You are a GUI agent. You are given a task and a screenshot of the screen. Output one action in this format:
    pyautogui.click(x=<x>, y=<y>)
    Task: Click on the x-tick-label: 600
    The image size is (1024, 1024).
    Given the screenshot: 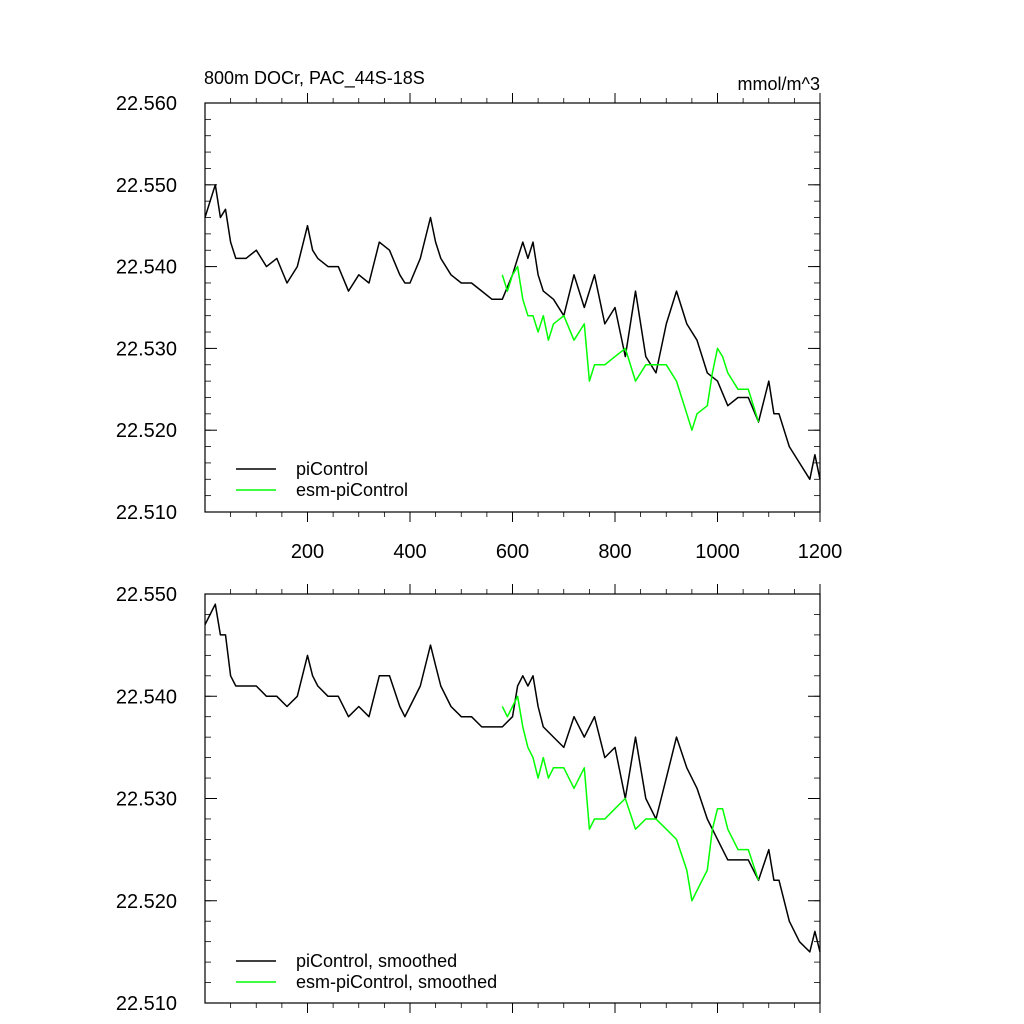 What is the action you would take?
    pyautogui.click(x=512, y=552)
    